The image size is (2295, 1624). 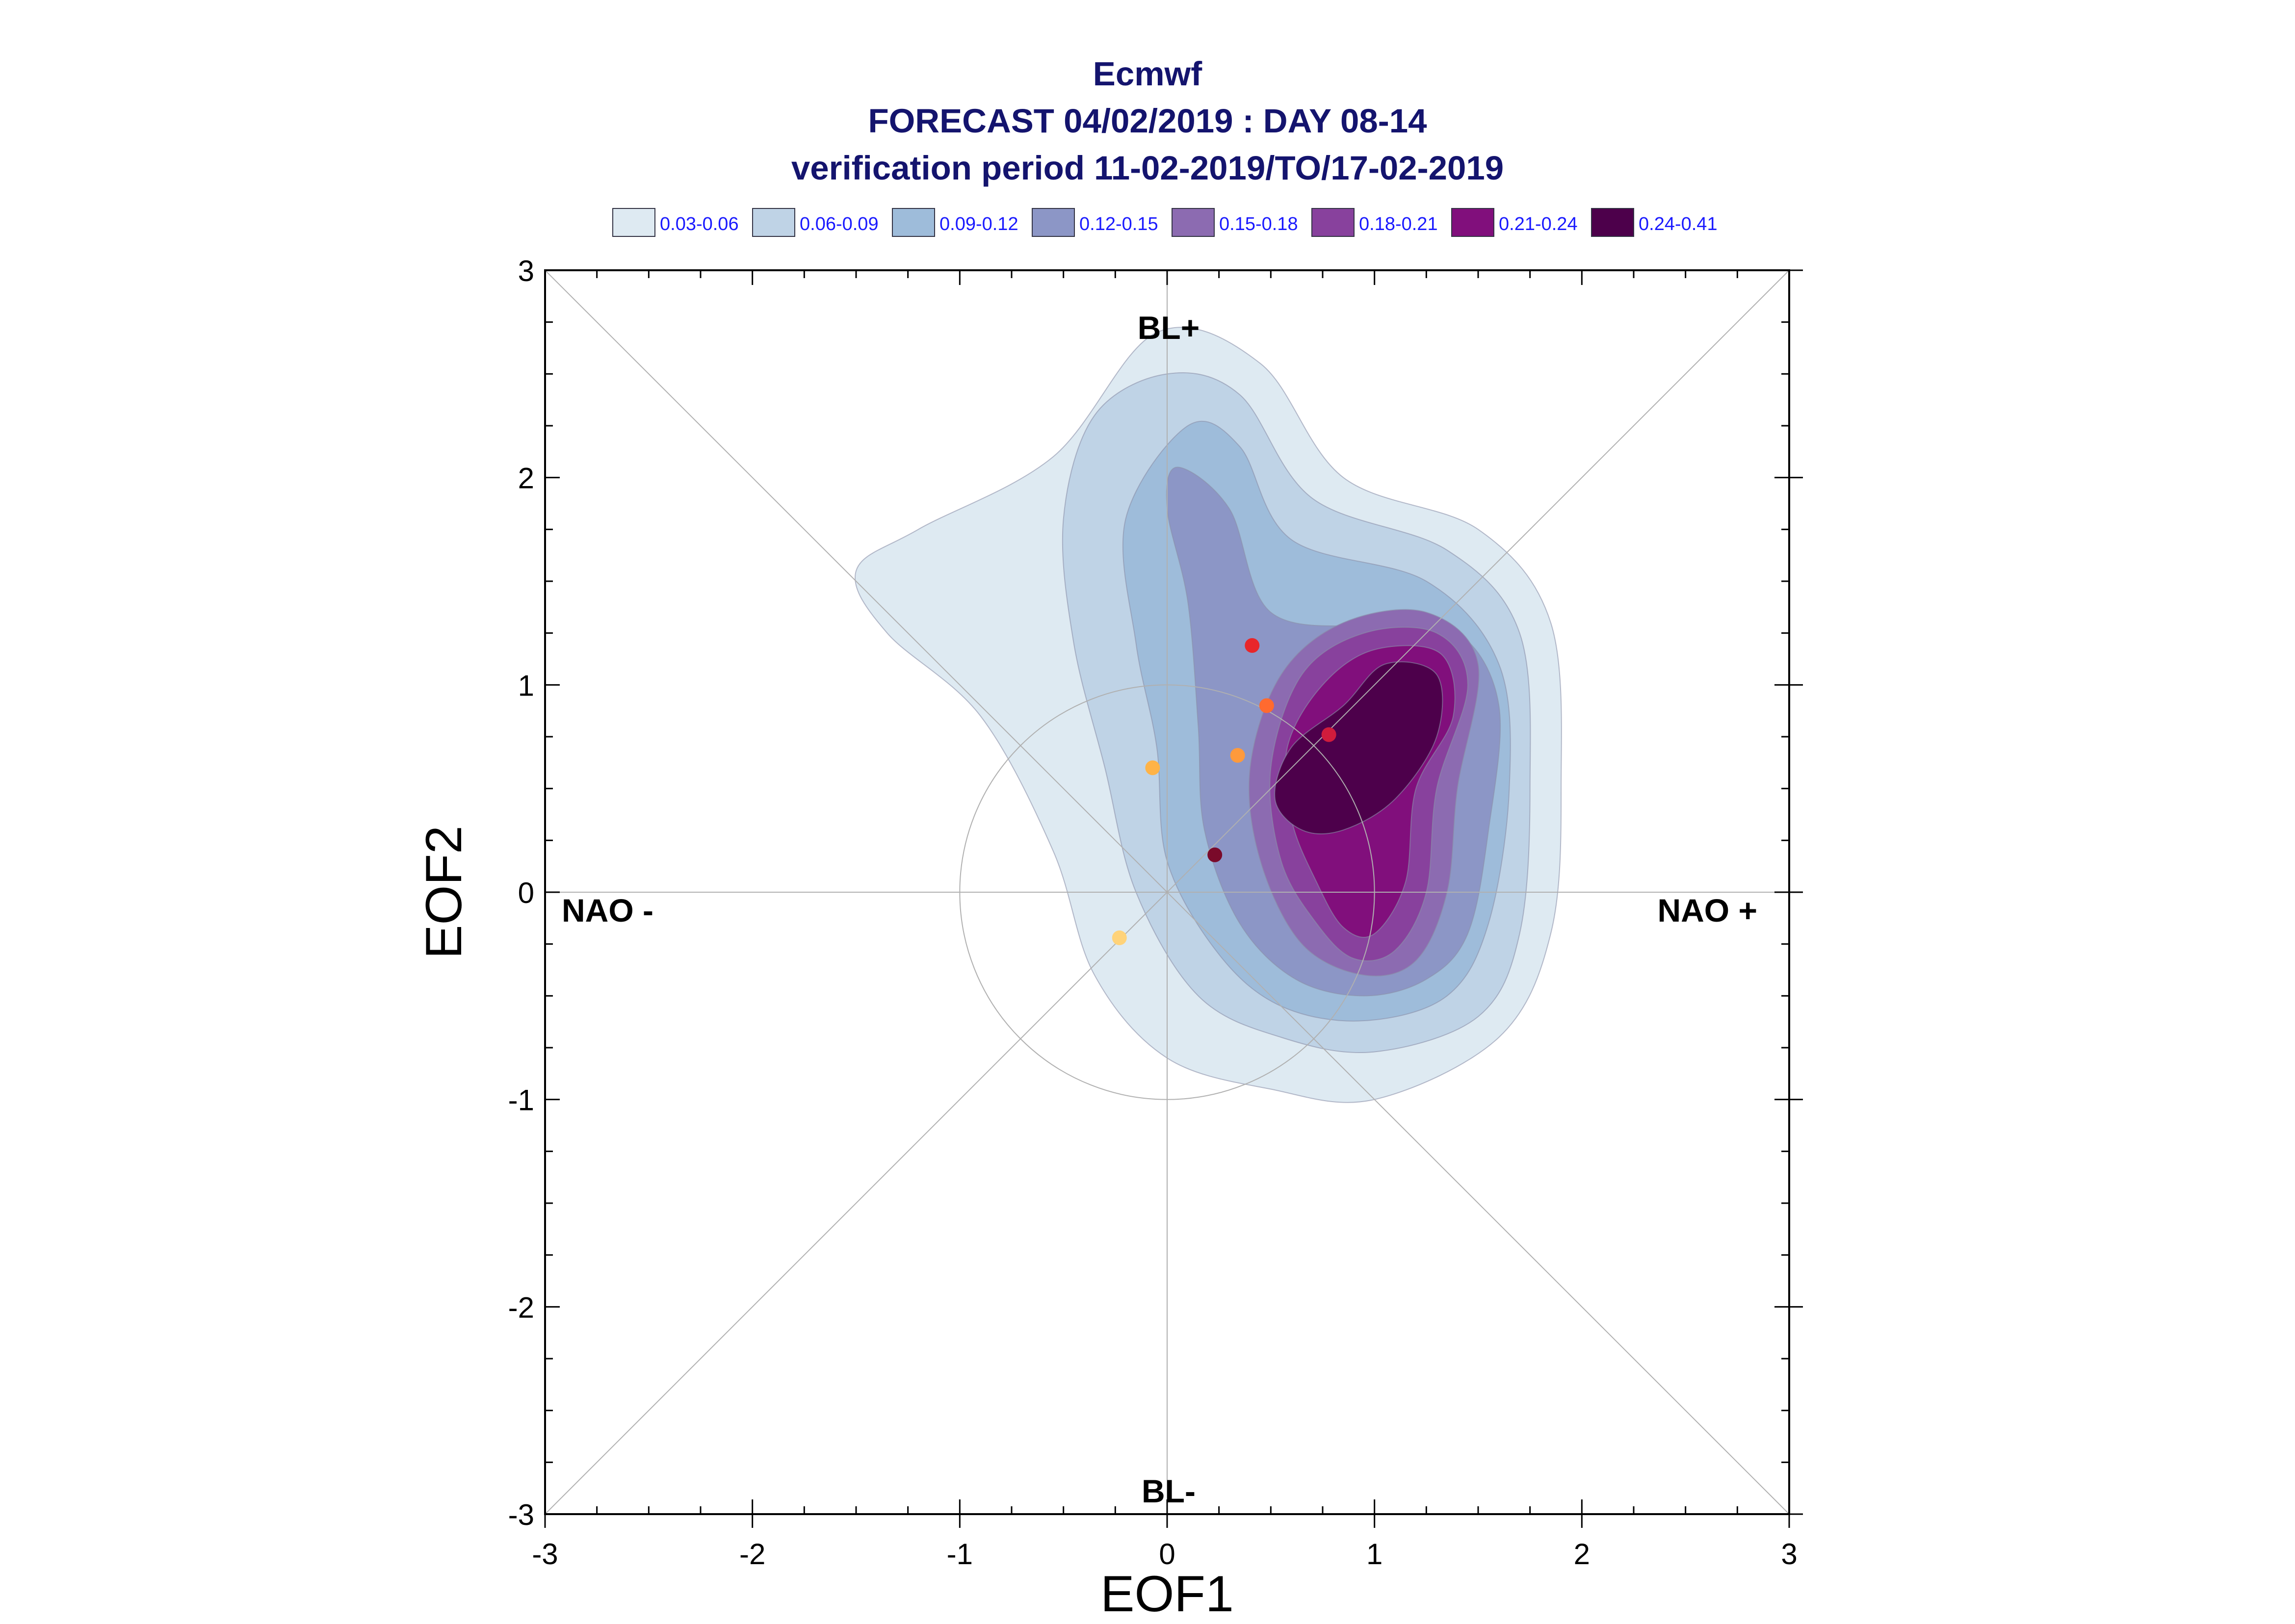 I want to click on y-tick-label: -1, so click(x=521, y=1100).